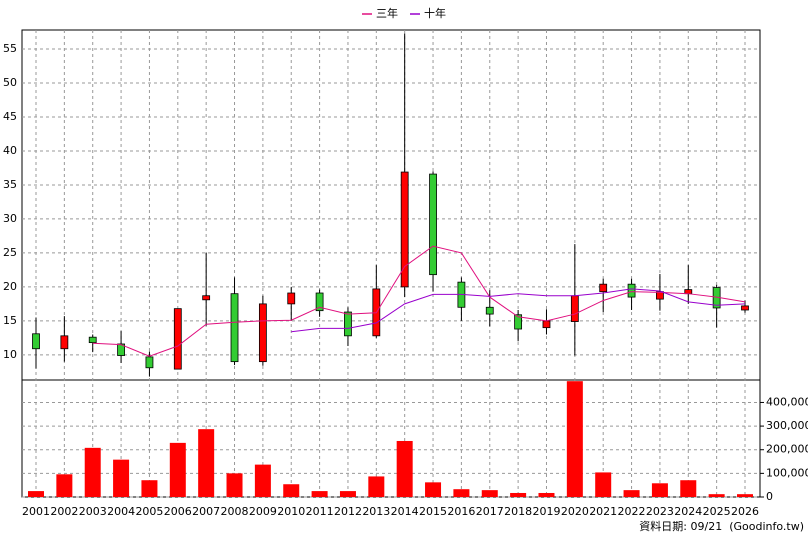  I want to click on x-tick-label: 2017, so click(490, 511).